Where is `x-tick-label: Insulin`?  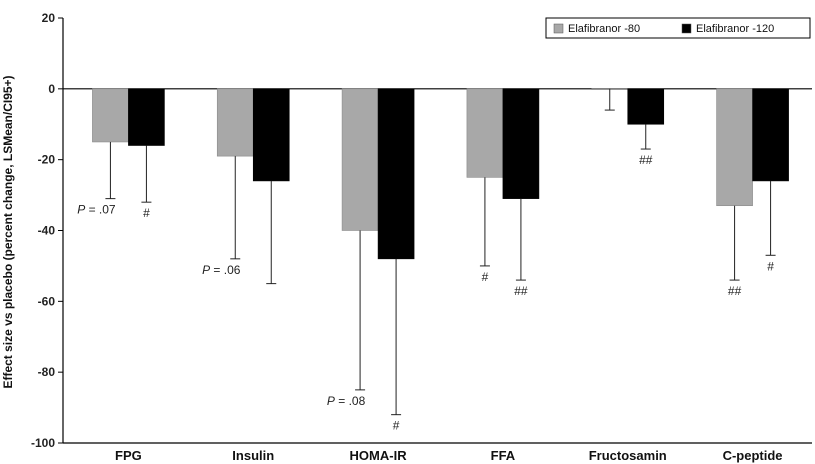
x-tick-label: Insulin is located at coordinates (253, 455).